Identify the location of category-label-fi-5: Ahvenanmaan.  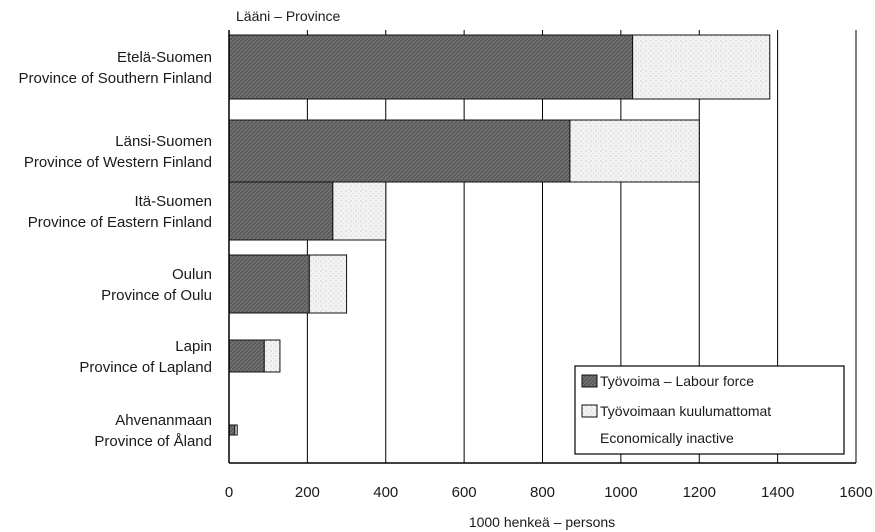
(163, 420).